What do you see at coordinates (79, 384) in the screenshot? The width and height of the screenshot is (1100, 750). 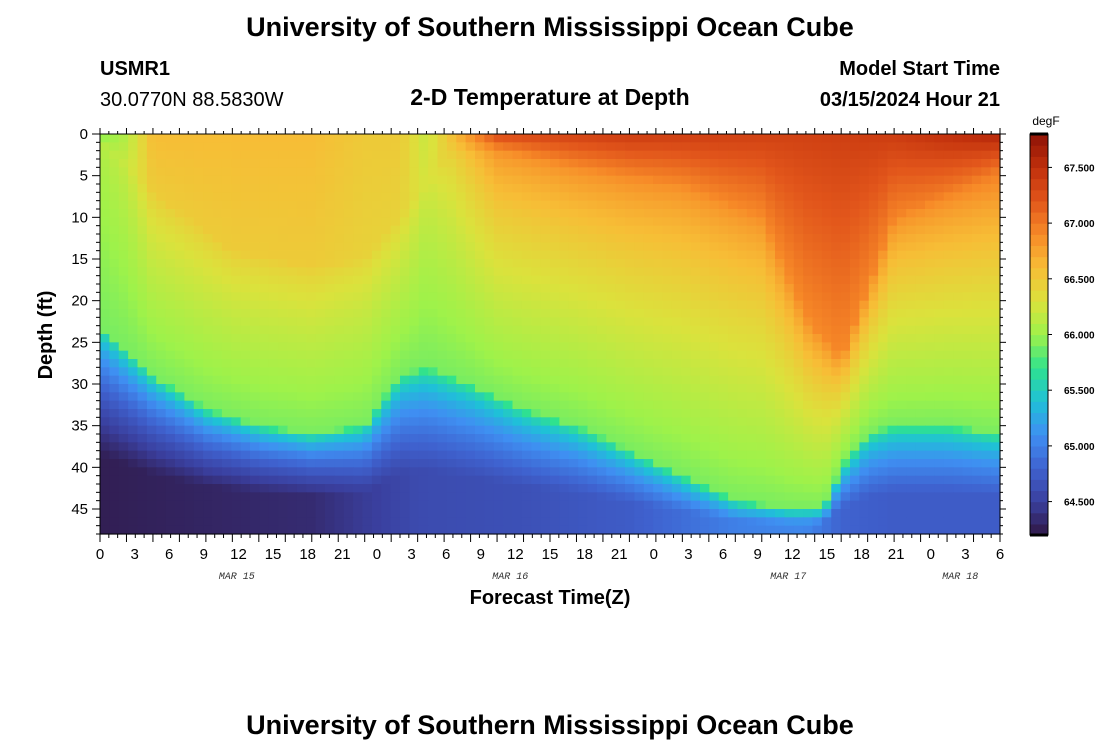 I see `y-tick-label: 30` at bounding box center [79, 384].